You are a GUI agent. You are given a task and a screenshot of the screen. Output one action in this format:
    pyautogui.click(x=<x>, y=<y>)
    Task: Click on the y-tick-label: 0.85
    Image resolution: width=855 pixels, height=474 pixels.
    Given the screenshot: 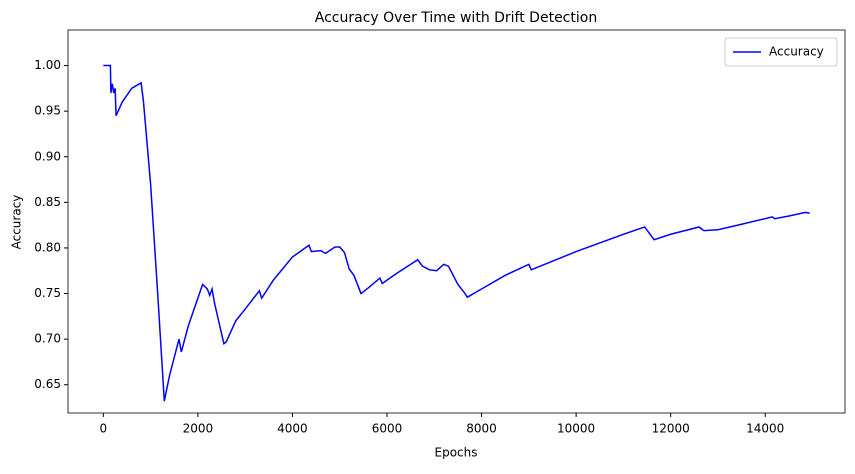 What is the action you would take?
    pyautogui.click(x=47, y=202)
    